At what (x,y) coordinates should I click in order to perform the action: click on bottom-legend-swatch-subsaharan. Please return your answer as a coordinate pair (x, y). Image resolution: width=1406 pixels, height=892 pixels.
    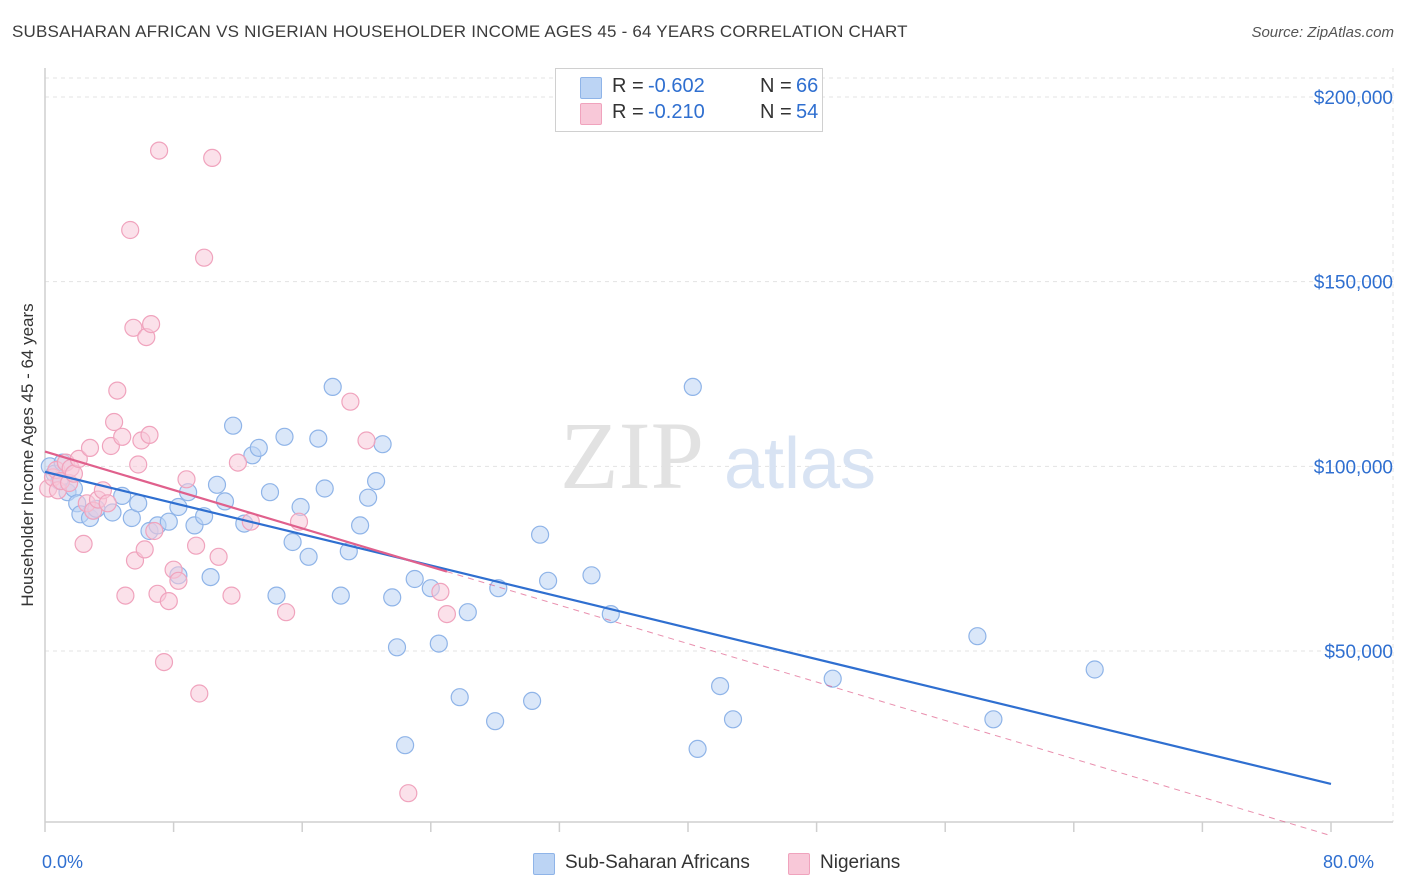
    Looking at the image, I should click on (544, 864).